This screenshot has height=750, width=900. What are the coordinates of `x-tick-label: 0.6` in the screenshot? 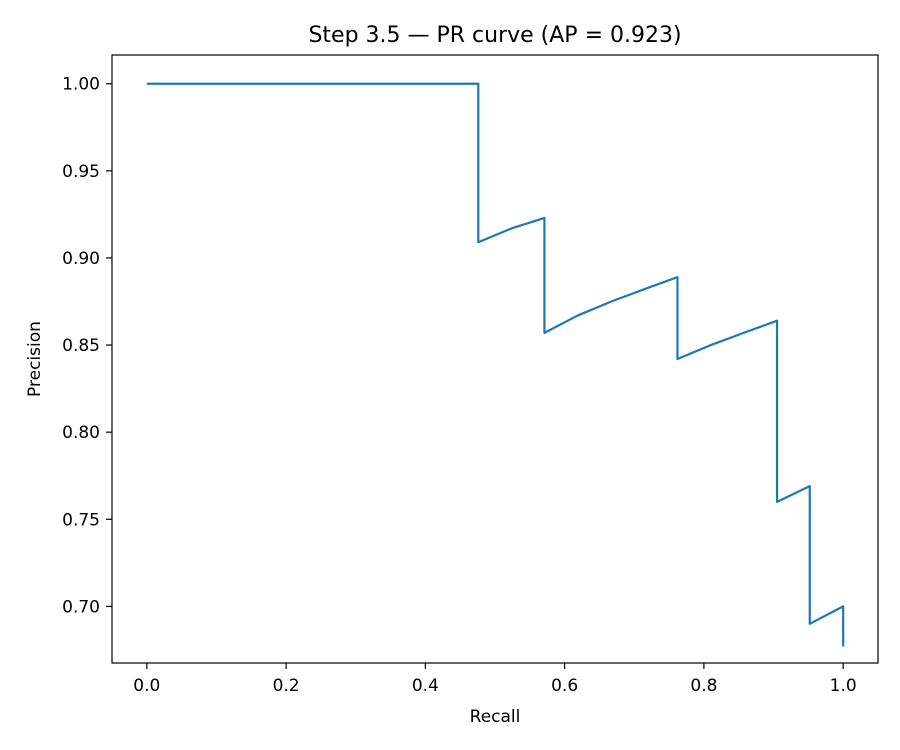 It's located at (564, 686).